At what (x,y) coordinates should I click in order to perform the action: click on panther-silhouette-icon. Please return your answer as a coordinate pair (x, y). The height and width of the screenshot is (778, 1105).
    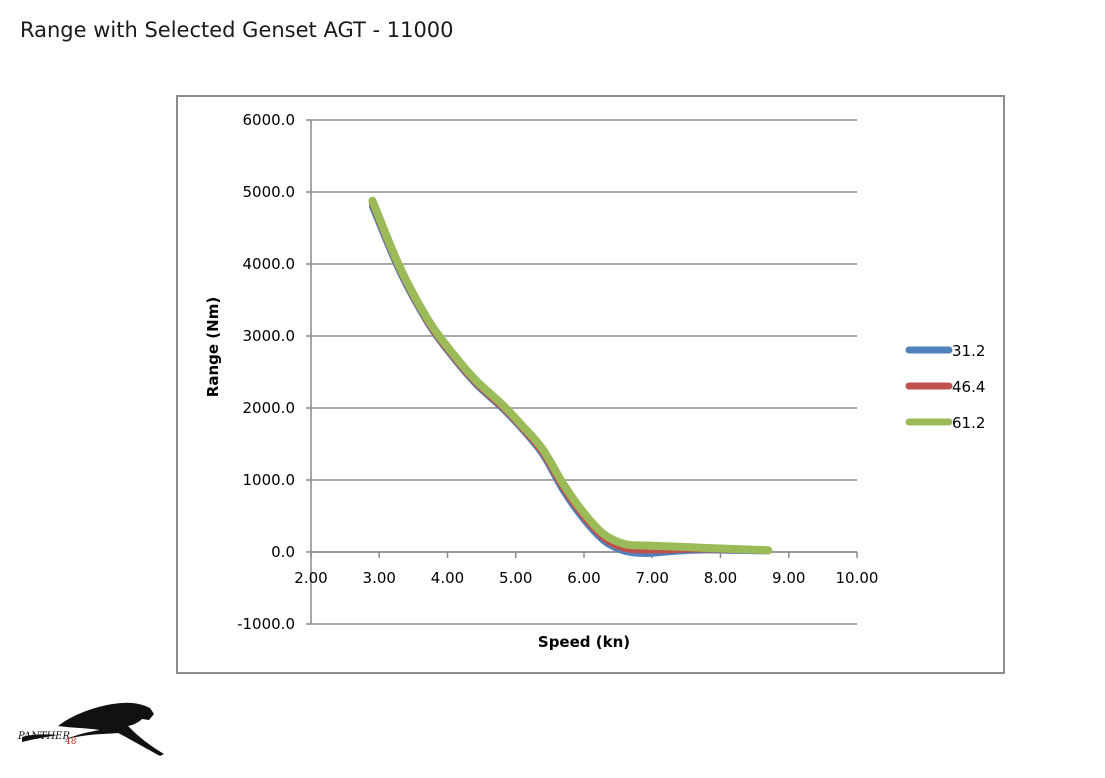
    Looking at the image, I should click on (93, 729).